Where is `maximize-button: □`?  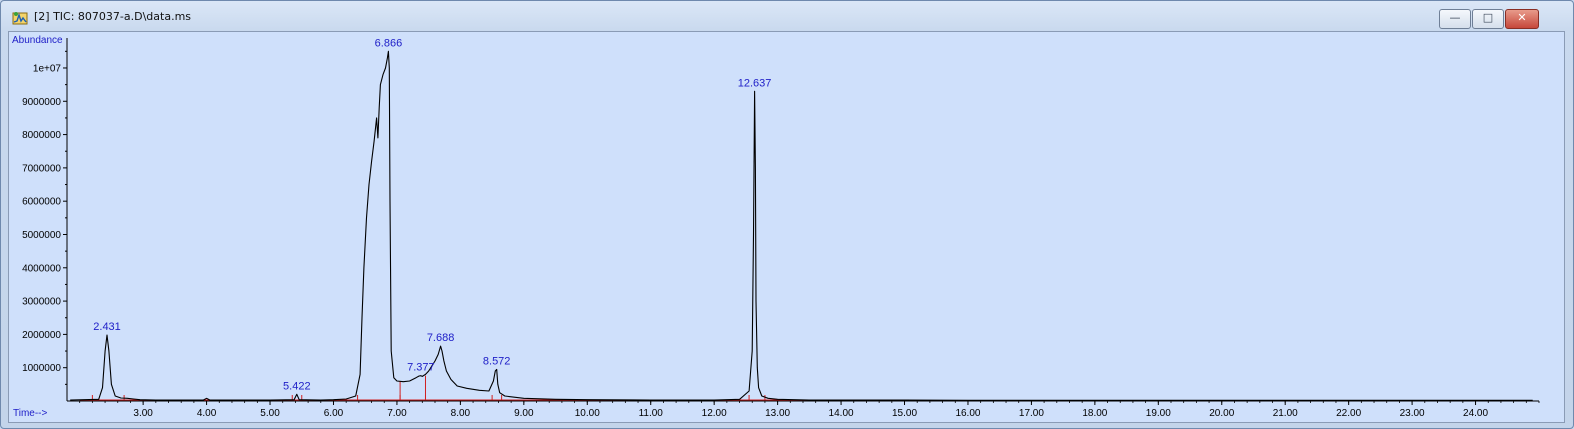
maximize-button: □ is located at coordinates (1488, 19).